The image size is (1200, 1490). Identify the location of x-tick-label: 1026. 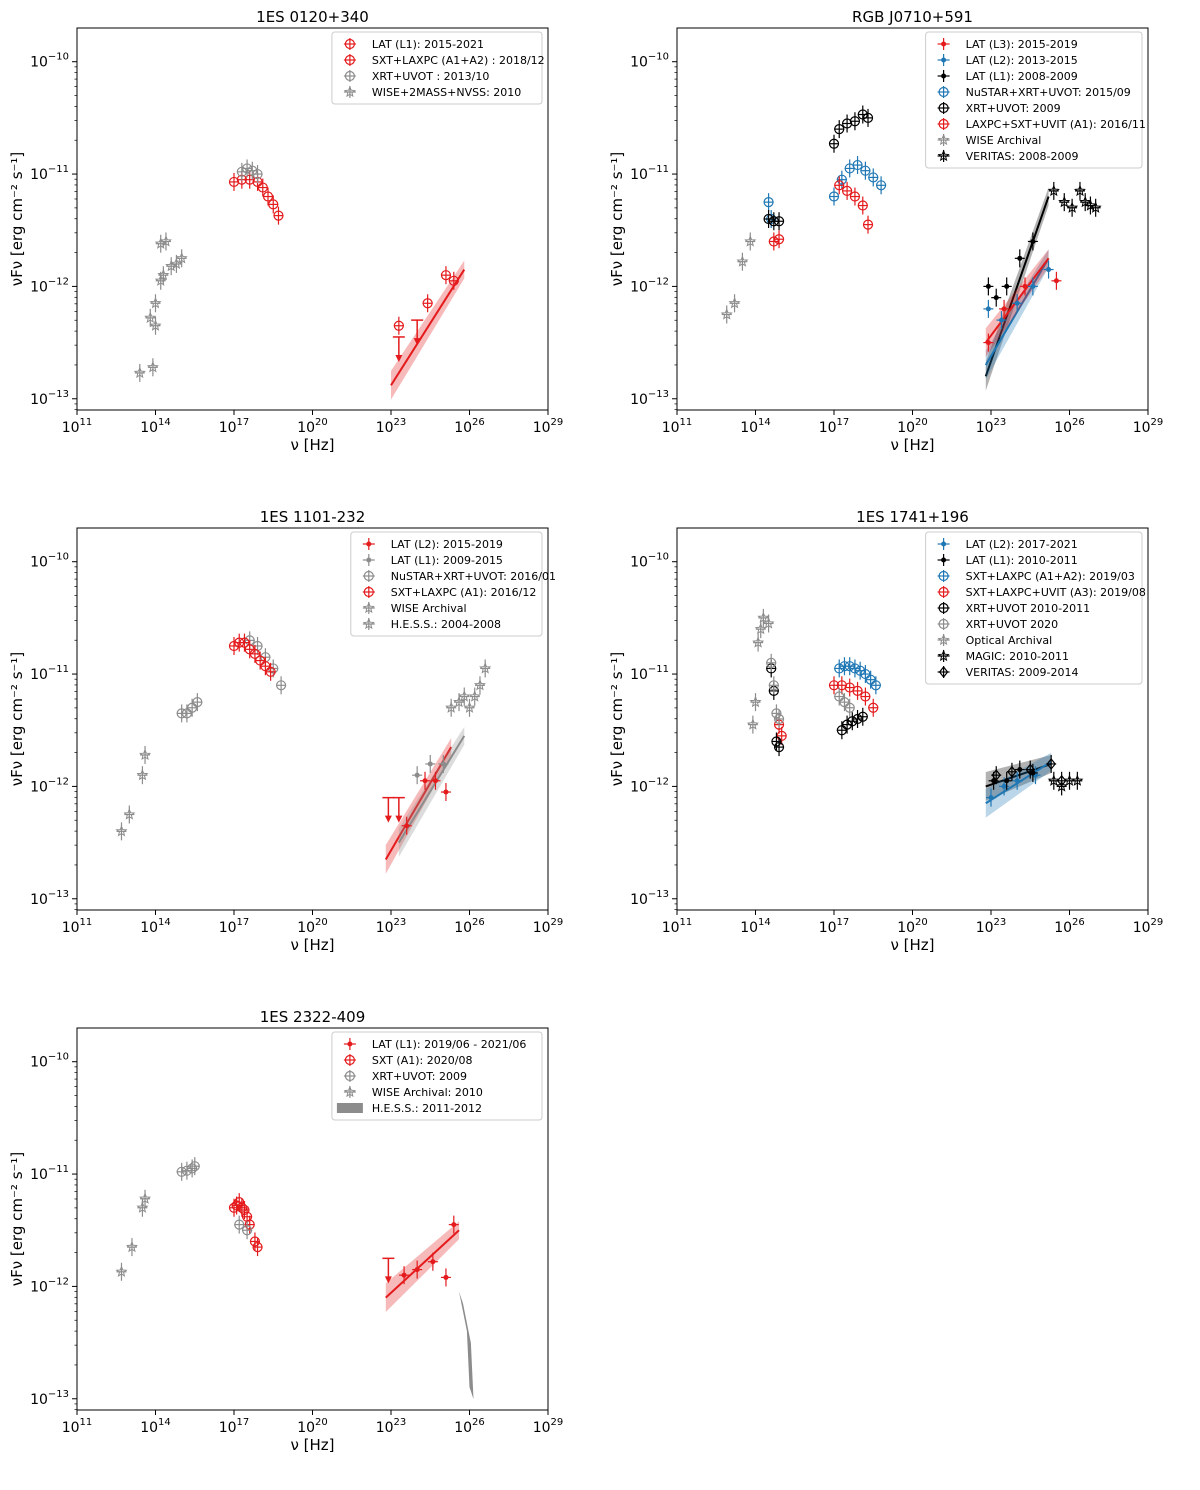
(1069, 426).